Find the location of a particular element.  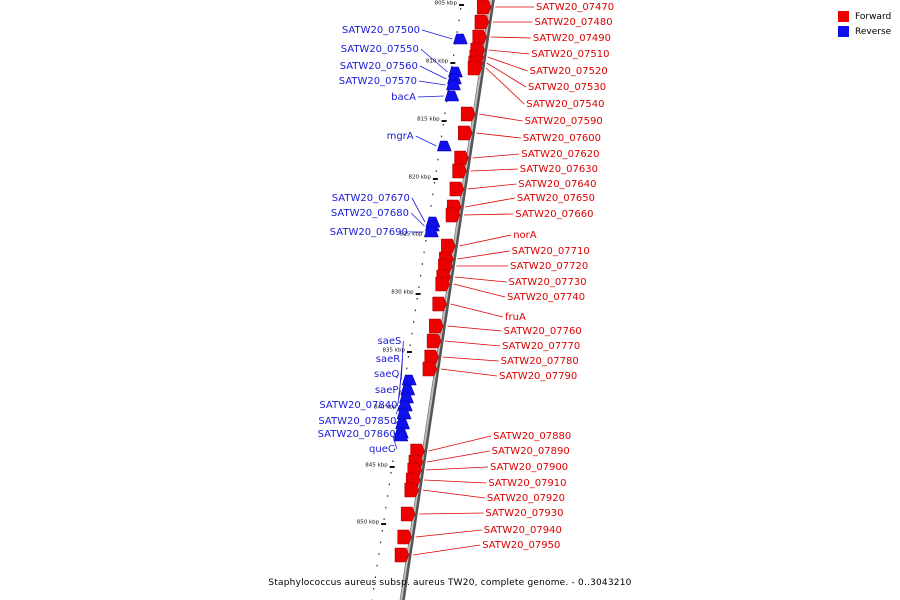

forward-gene-label: SATW20_07540 is located at coordinates (565, 104).